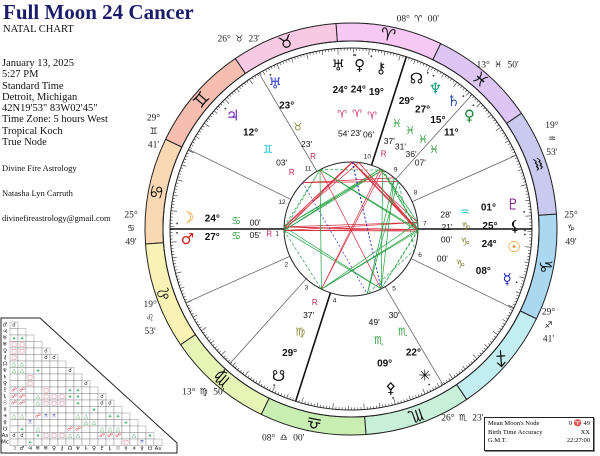  I want to click on planet-minutes: 21', so click(446, 227).